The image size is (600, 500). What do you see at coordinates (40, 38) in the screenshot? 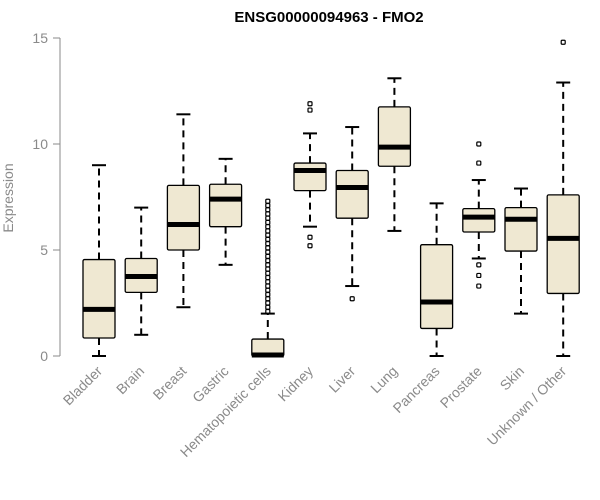
I see `y-tick-label: 15` at bounding box center [40, 38].